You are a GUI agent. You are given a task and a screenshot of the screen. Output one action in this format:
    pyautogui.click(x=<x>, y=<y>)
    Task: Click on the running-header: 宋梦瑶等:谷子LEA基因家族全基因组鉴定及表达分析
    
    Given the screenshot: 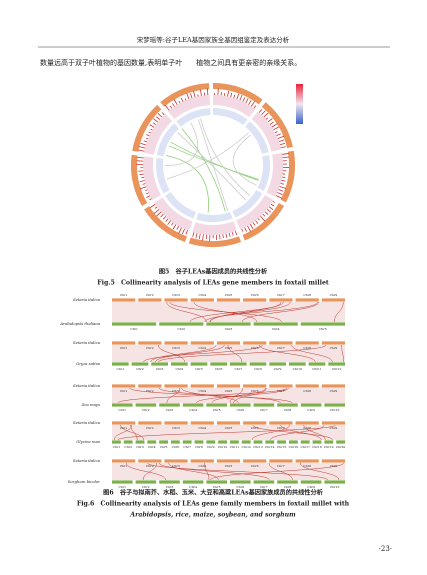 What is the action you would take?
    pyautogui.click(x=213, y=39)
    